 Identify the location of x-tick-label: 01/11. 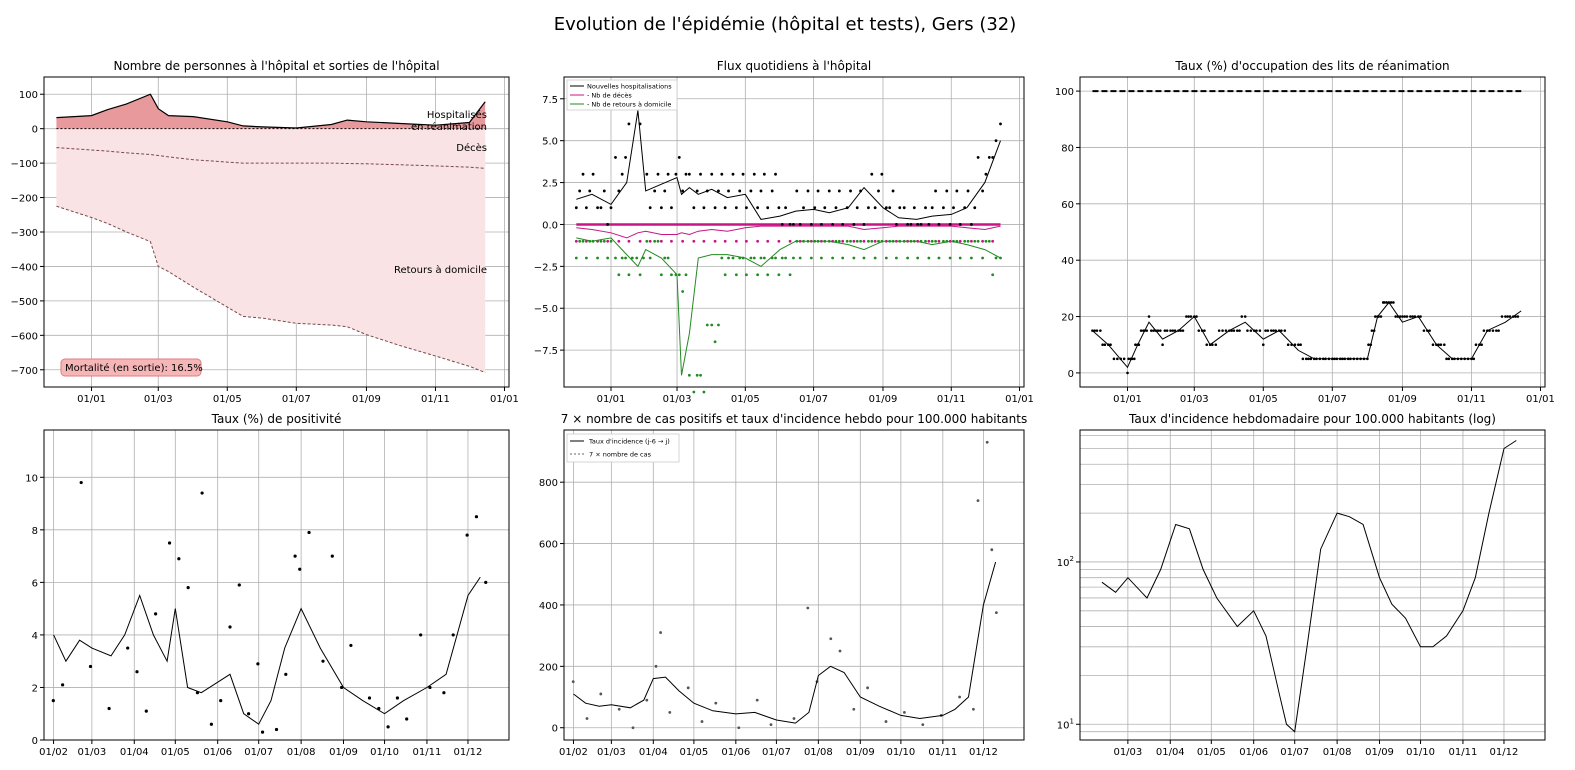
(1471, 399).